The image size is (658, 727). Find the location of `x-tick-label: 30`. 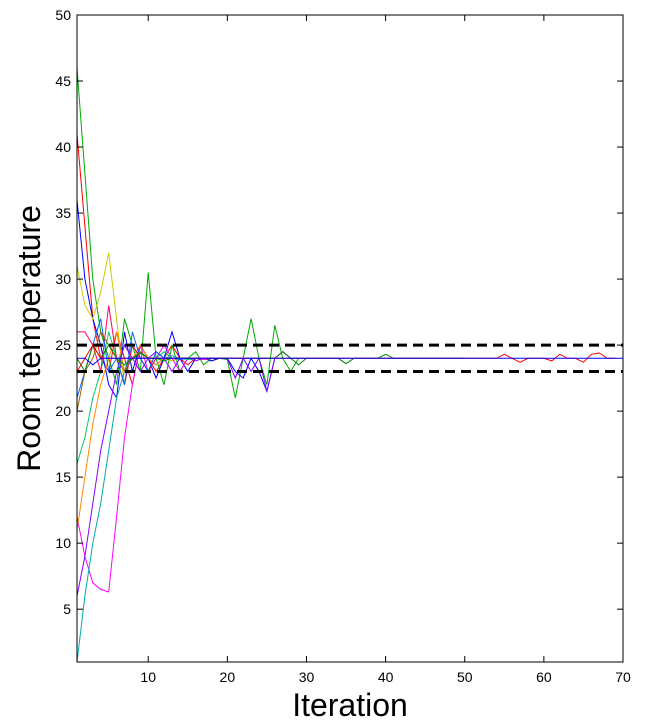

x-tick-label: 30 is located at coordinates (307, 677).